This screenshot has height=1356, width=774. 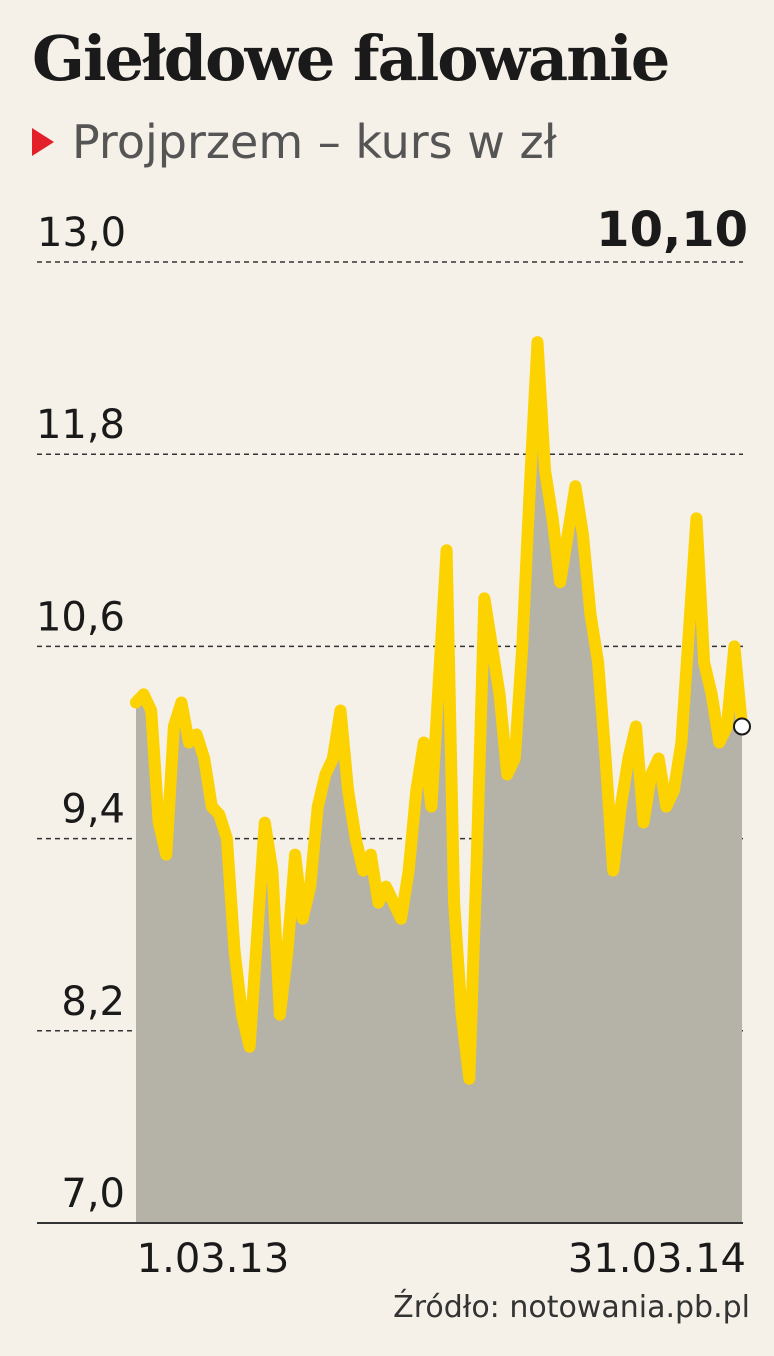 What do you see at coordinates (672, 230) in the screenshot?
I see `last-price-label: 10,10` at bounding box center [672, 230].